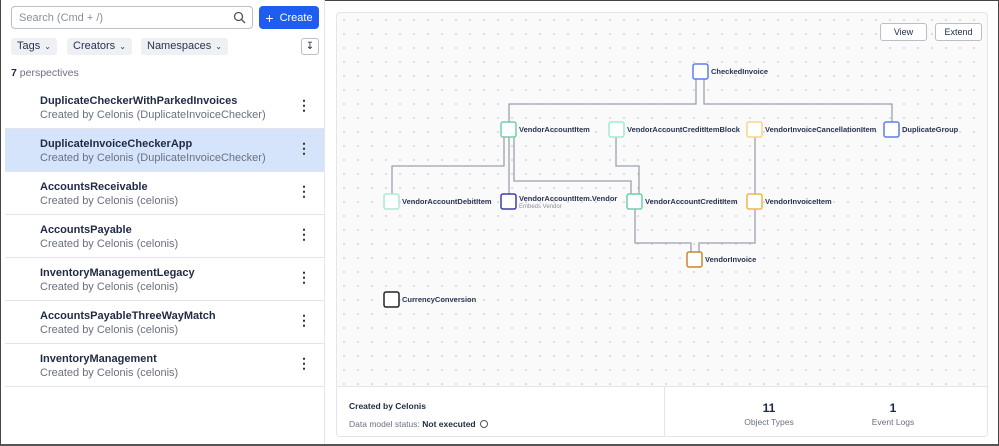 The image size is (999, 446). What do you see at coordinates (769, 422) in the screenshot?
I see `object-types-label: Object Types` at bounding box center [769, 422].